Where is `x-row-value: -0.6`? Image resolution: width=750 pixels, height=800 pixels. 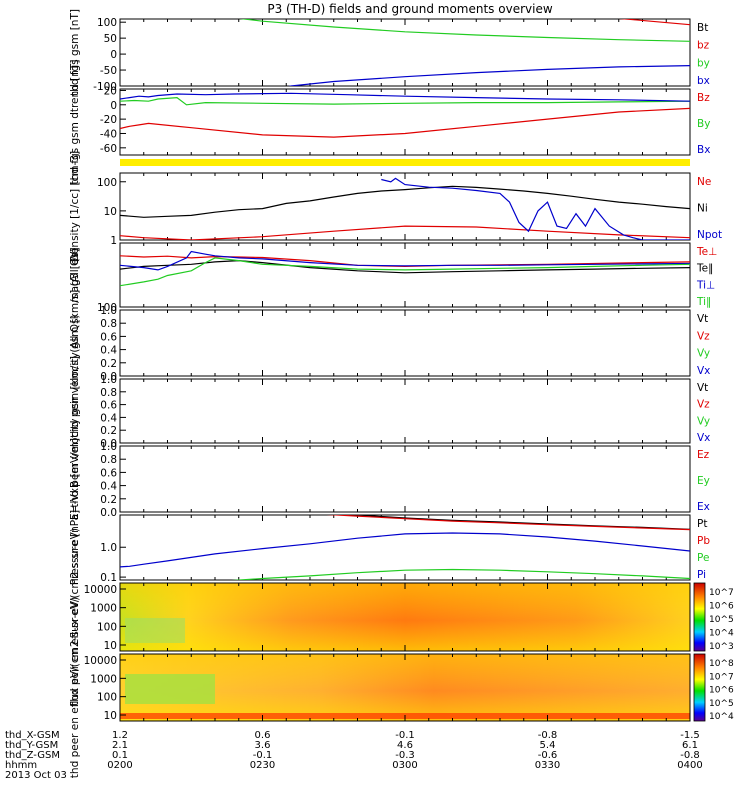
x-row-value: -0.6 is located at coordinates (548, 755).